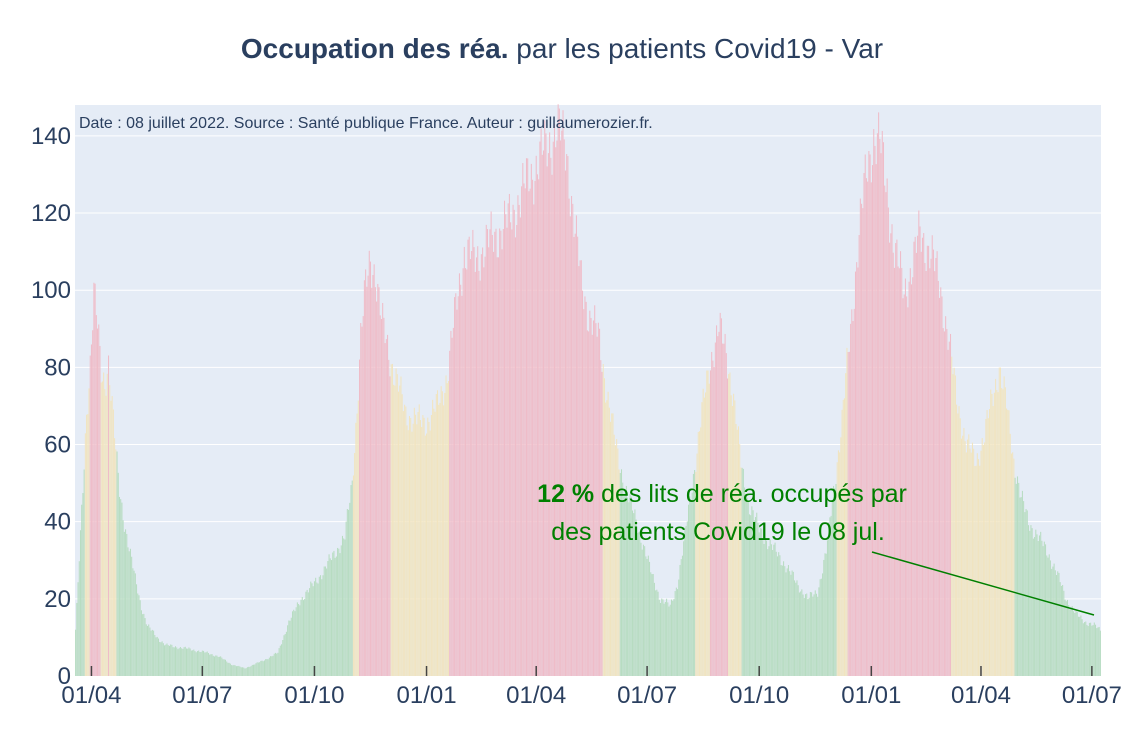 This screenshot has width=1125, height=750. I want to click on y-tick-label: 0, so click(64, 676).